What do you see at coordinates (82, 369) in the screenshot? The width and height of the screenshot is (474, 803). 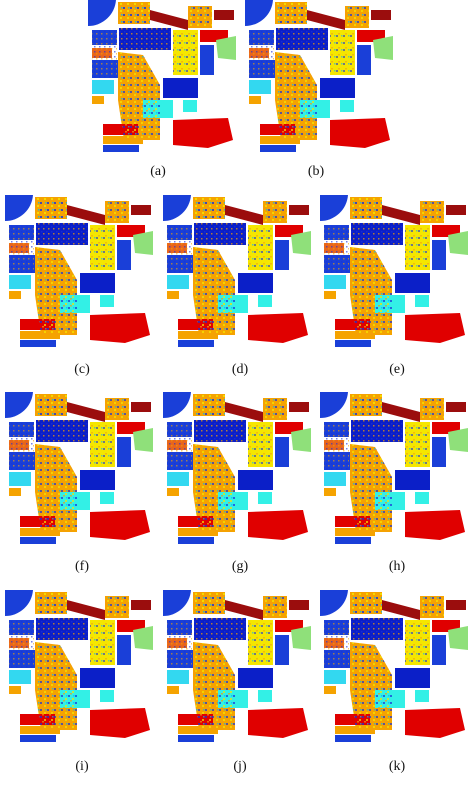 I see `panel-label: (c)` at bounding box center [82, 369].